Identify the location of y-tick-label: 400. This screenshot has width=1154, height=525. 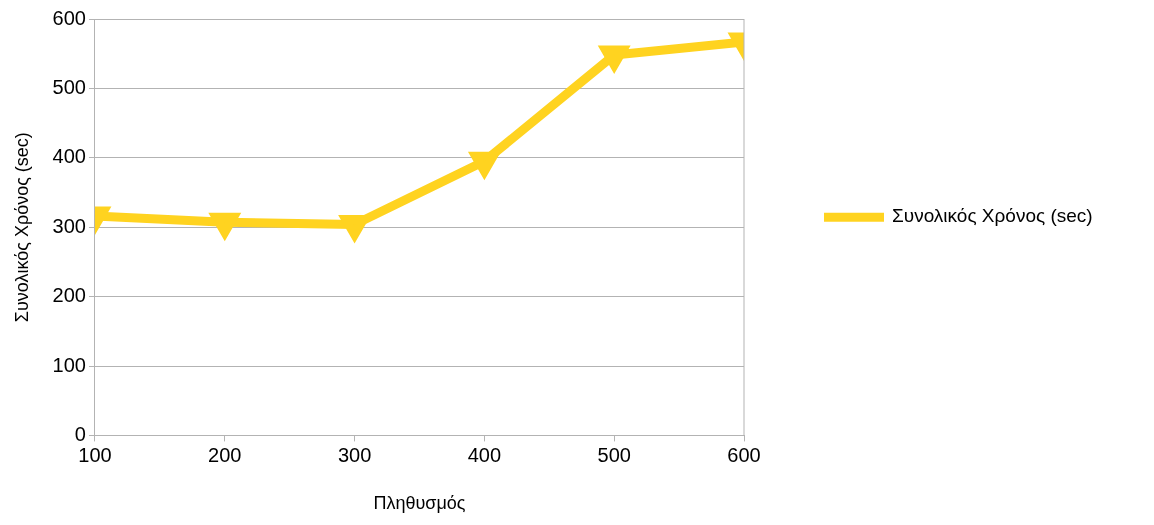
(69, 156).